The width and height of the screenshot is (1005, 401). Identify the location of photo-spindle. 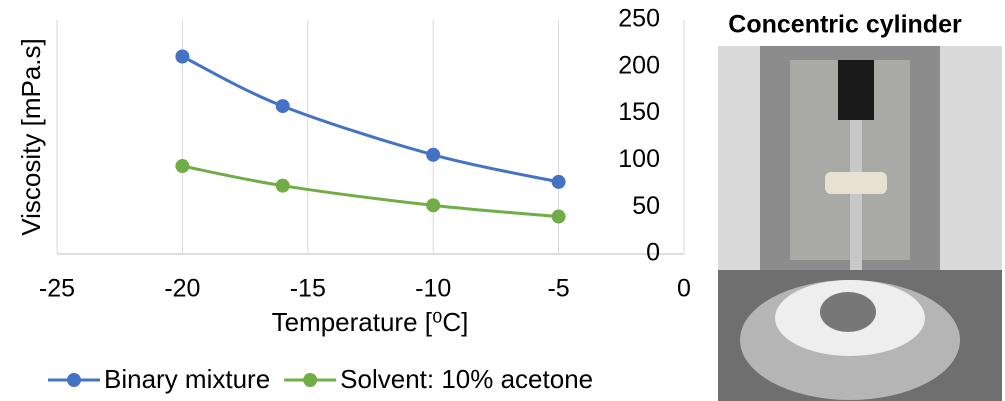
(856, 90).